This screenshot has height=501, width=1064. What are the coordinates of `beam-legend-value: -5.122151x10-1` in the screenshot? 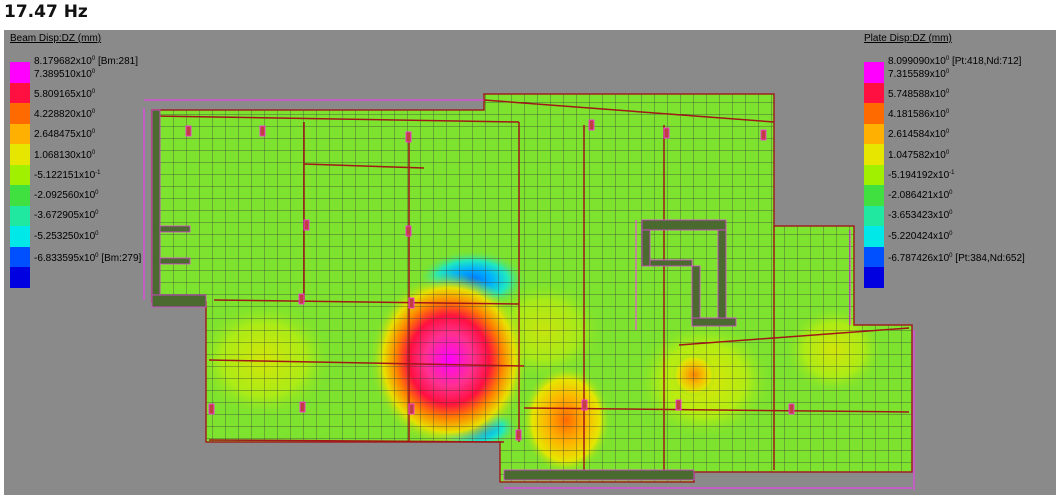 It's located at (67, 175).